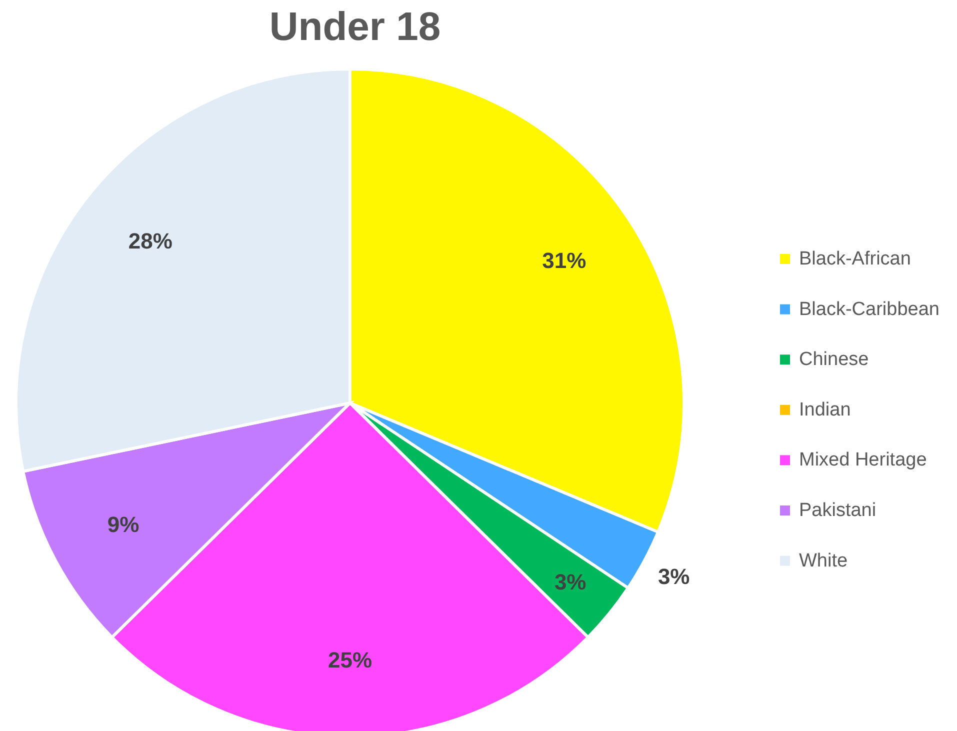 Image resolution: width=957 pixels, height=731 pixels. Describe the element at coordinates (564, 261) in the screenshot. I see `data-label: 31%` at that location.